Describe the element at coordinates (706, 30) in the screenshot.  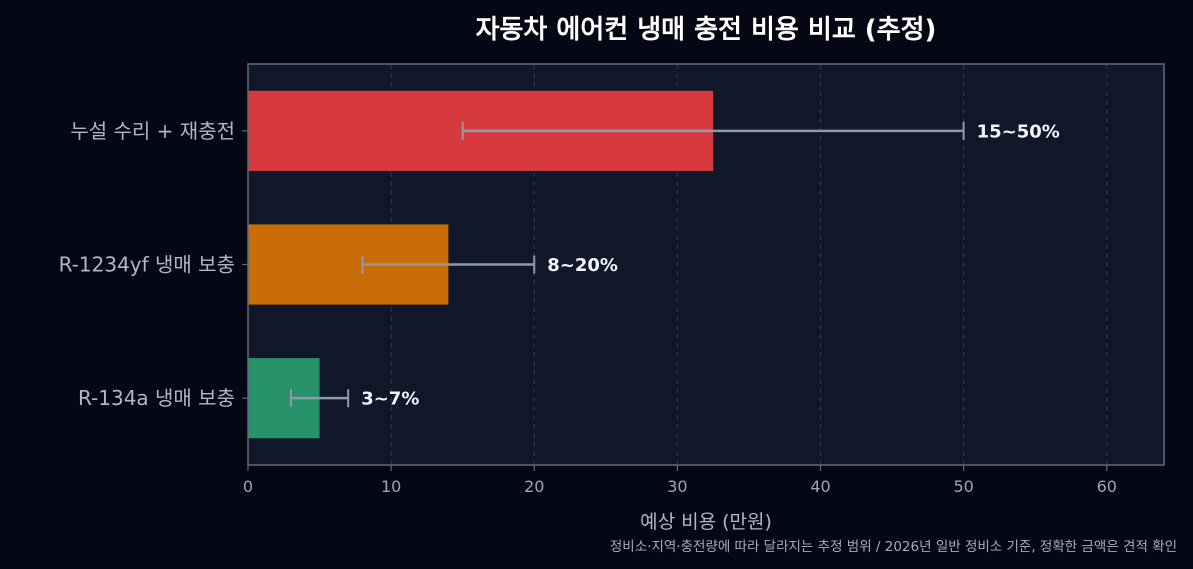
I see `chart-title: 자동차 에어컨 냉매 충전 비용 비교 (추정)` at that location.